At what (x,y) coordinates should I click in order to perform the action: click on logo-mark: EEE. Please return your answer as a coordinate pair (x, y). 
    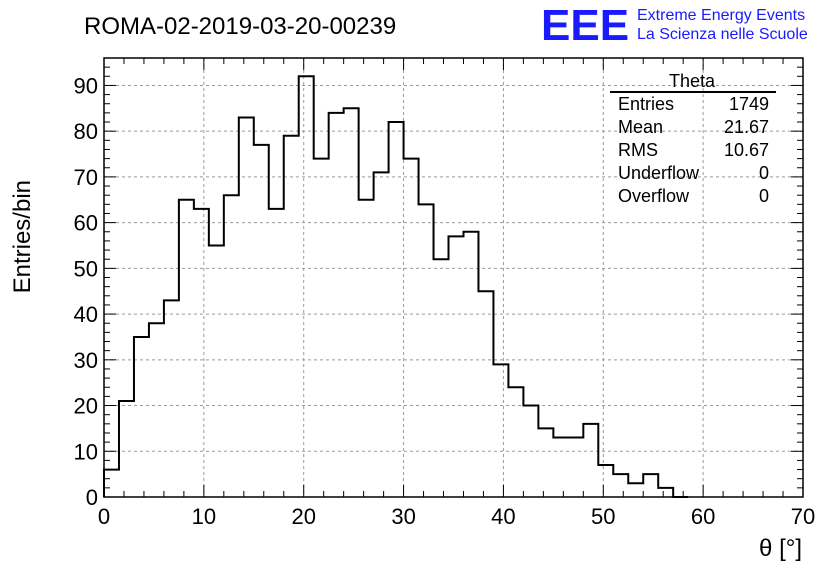
    Looking at the image, I should click on (585, 25).